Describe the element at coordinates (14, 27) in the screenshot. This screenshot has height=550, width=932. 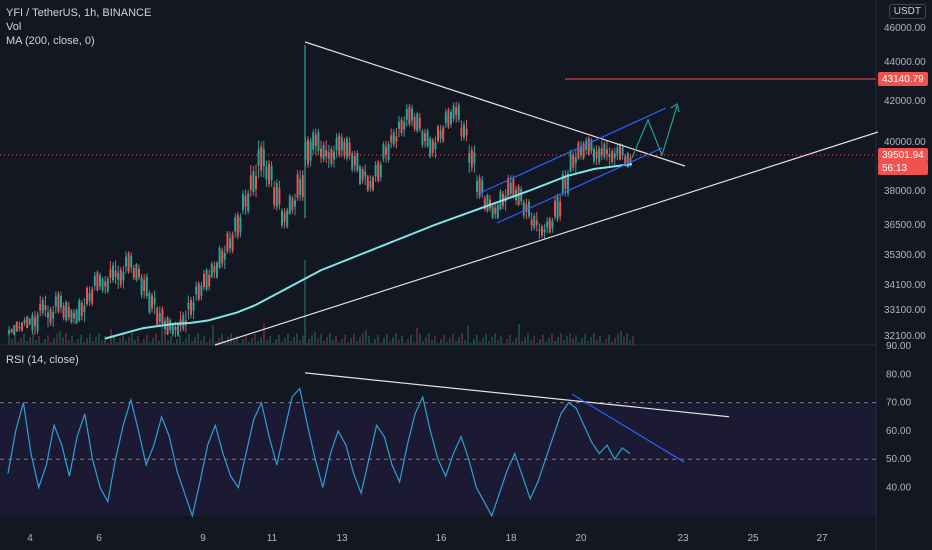
I see `volume-label: Vol` at that location.